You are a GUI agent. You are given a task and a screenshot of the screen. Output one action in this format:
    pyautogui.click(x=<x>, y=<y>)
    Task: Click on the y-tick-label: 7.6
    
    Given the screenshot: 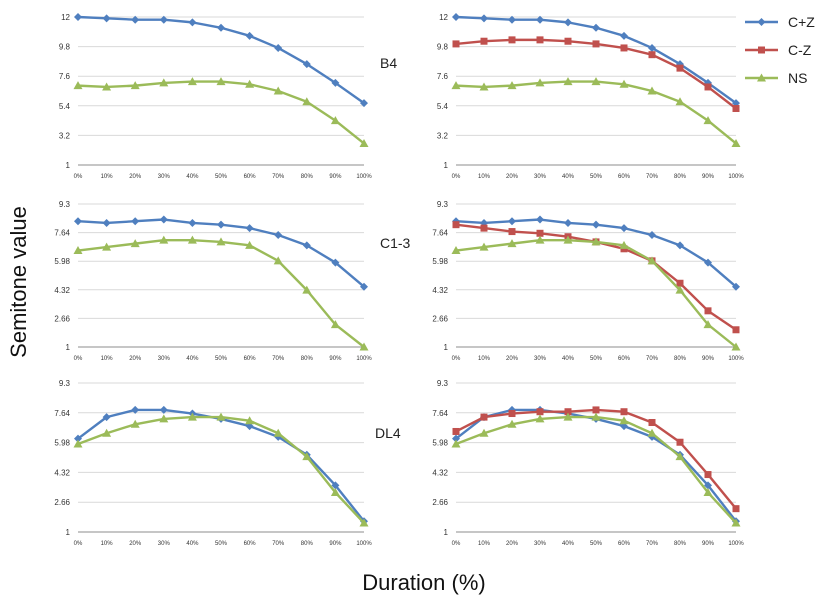 What is the action you would take?
    pyautogui.click(x=443, y=76)
    